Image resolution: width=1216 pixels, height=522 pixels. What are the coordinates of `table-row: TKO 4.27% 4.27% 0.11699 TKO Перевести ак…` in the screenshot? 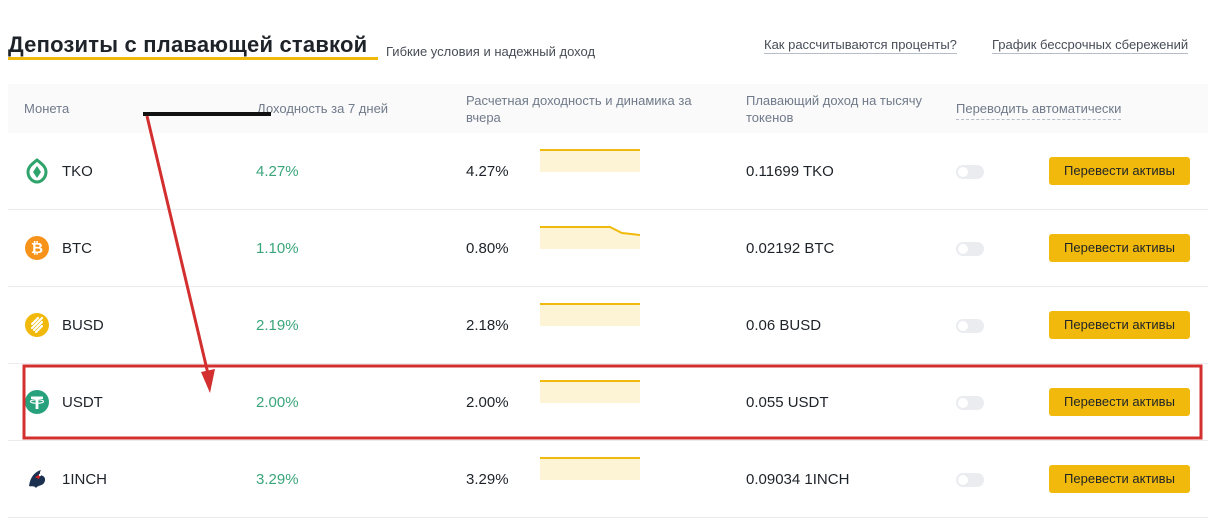 It's located at (608, 171).